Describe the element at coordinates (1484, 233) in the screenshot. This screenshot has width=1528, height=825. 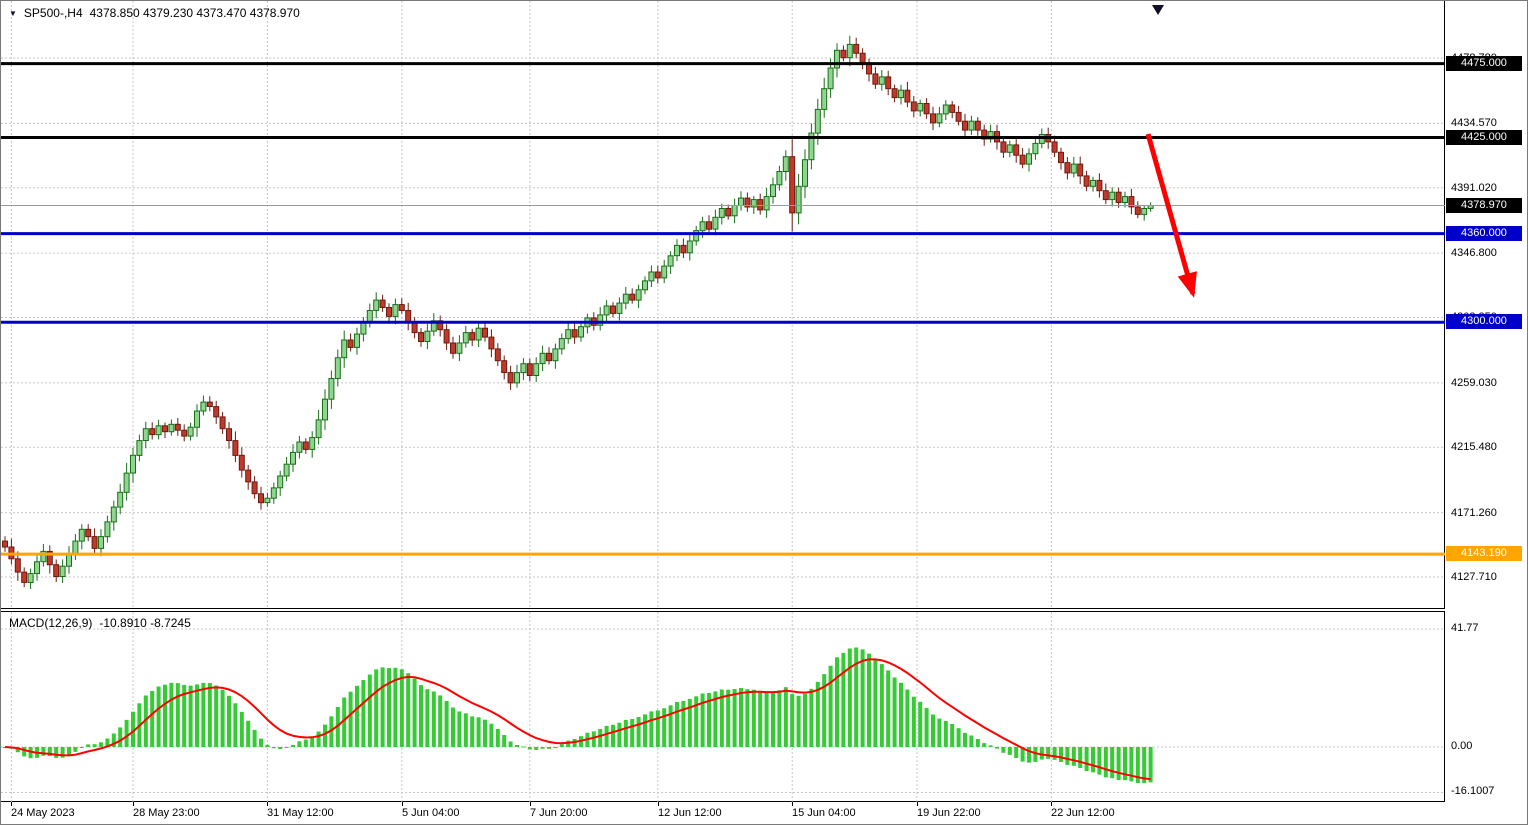
I see `price-badge: 4360.000` at that location.